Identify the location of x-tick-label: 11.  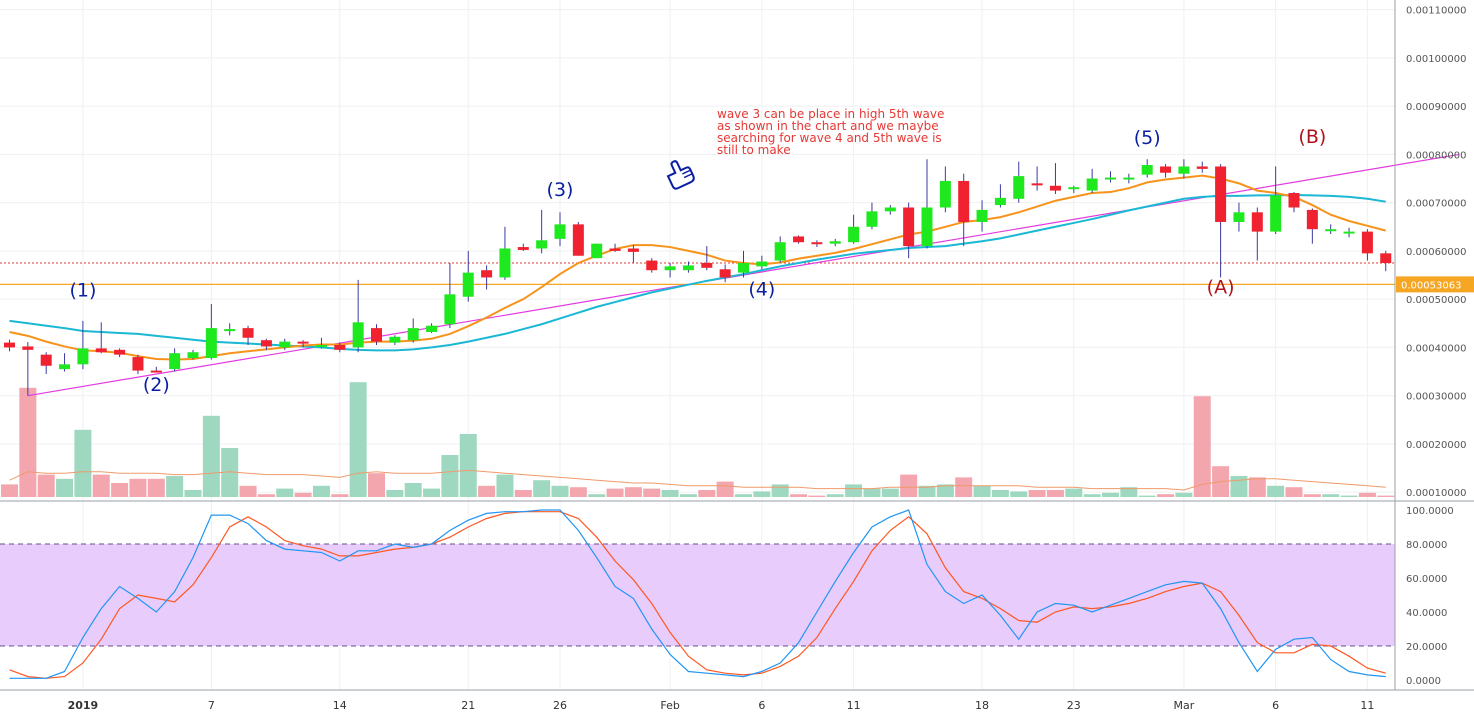
(1367, 705).